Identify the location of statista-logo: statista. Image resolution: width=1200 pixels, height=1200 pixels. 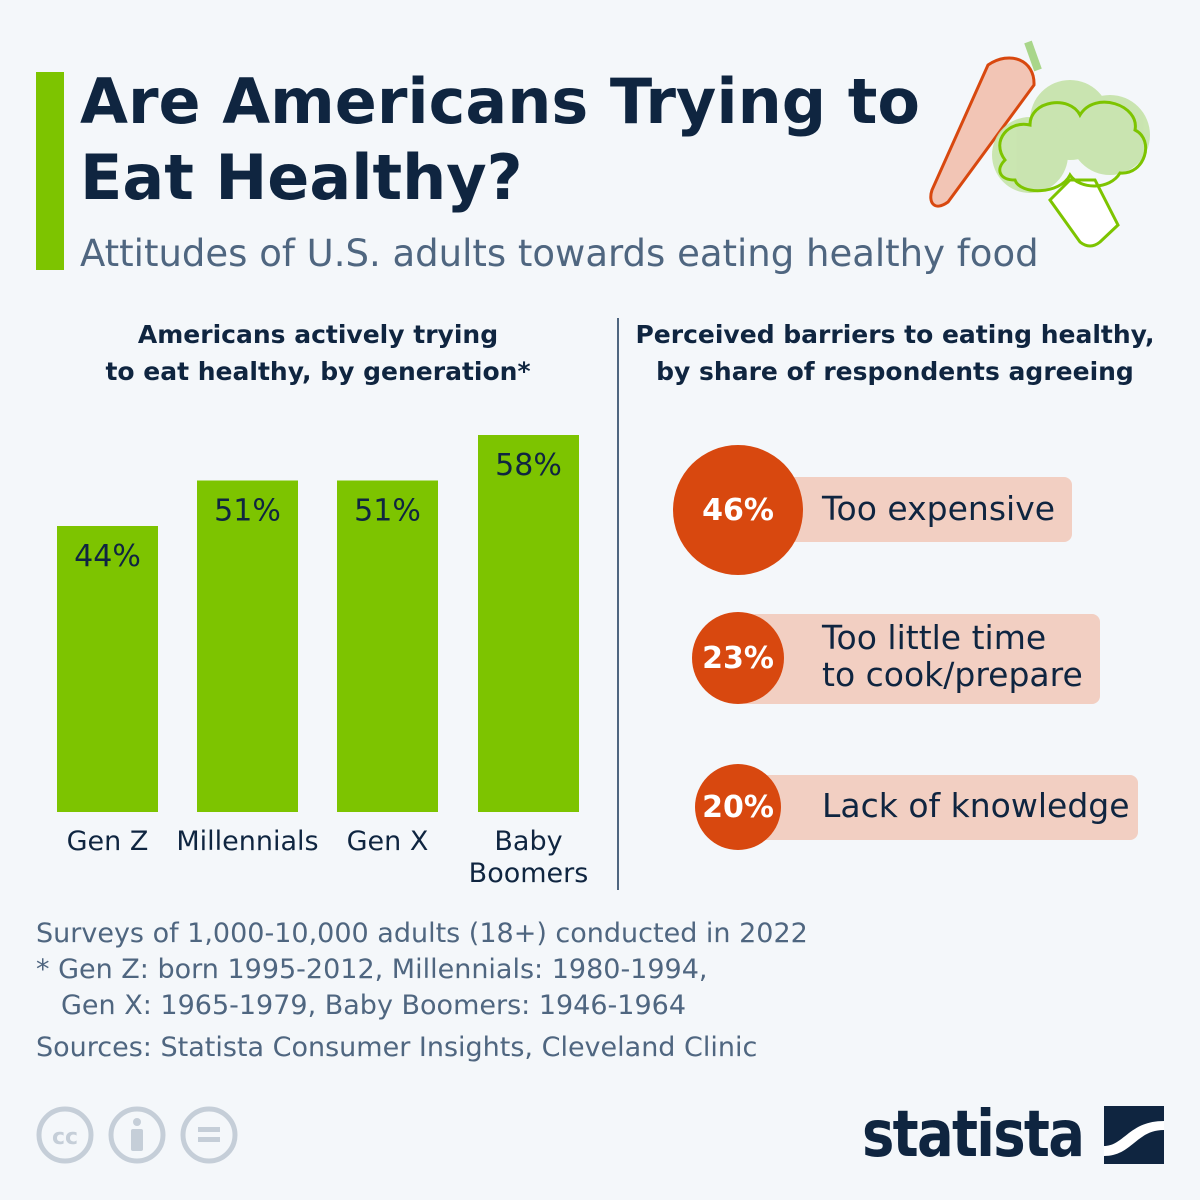
(973, 1135).